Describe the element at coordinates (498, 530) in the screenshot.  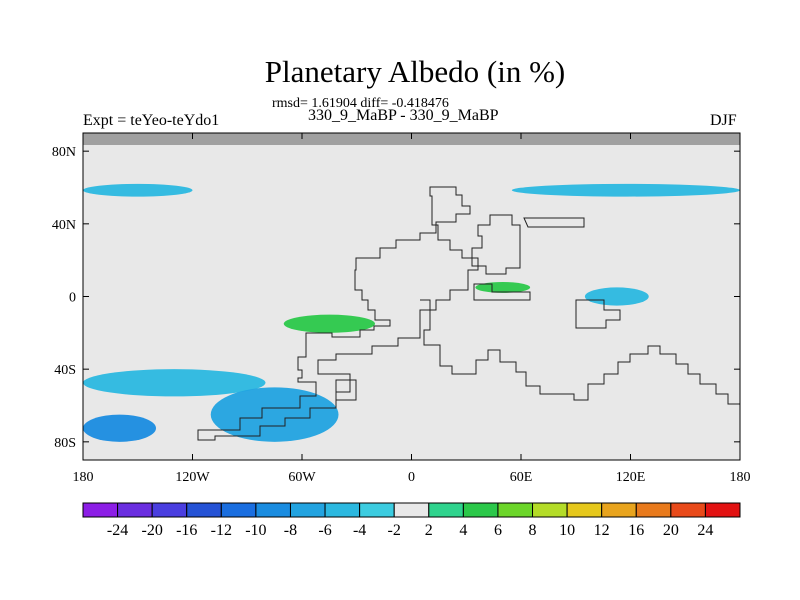
I see `colorbar-label-11: 6` at that location.